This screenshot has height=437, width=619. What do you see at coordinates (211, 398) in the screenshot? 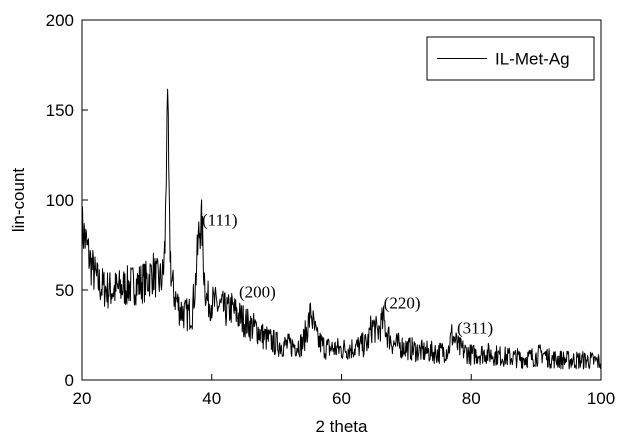
I see `x-tick-label: 40` at bounding box center [211, 398].